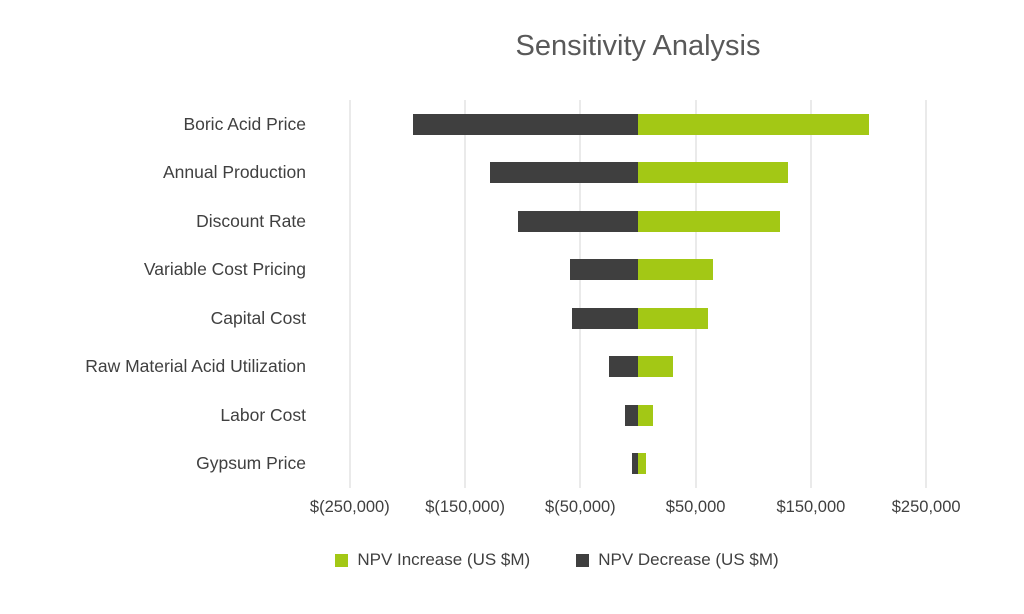  Describe the element at coordinates (926, 507) in the screenshot. I see `x-tick-label: $250,000` at that location.